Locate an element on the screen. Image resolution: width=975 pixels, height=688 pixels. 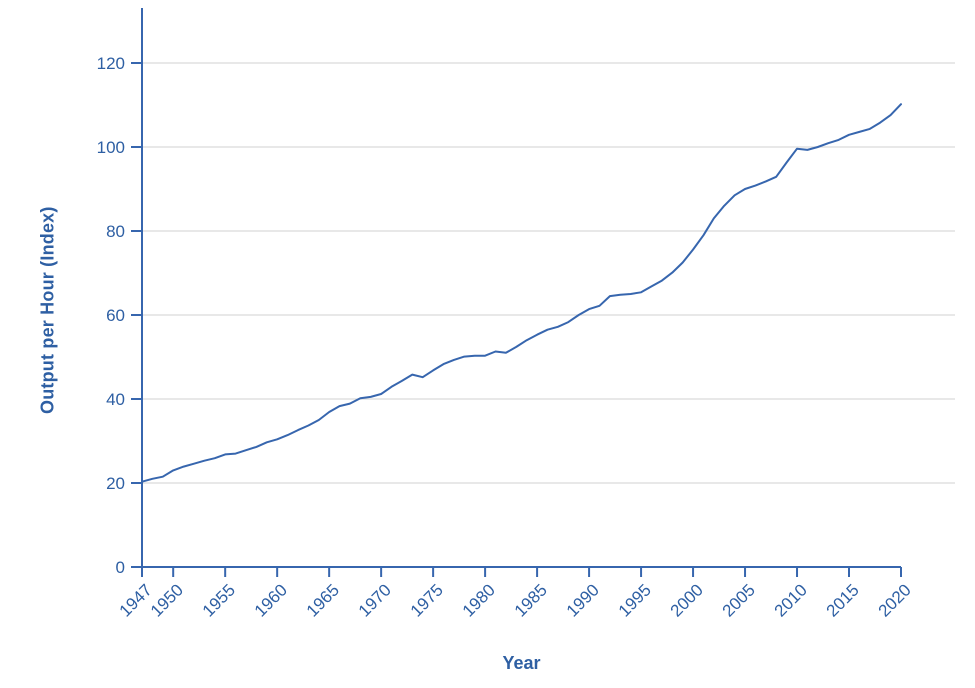
x-tick-label: 1980 is located at coordinates (479, 600).